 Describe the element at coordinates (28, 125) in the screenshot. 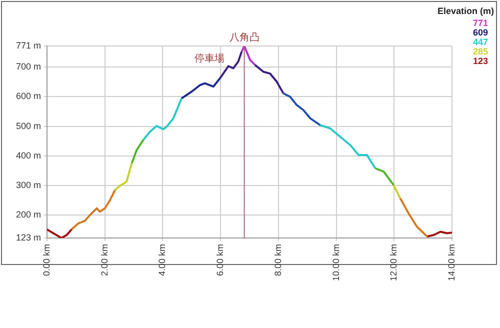

I see `y-tick-label: 500 m` at that location.